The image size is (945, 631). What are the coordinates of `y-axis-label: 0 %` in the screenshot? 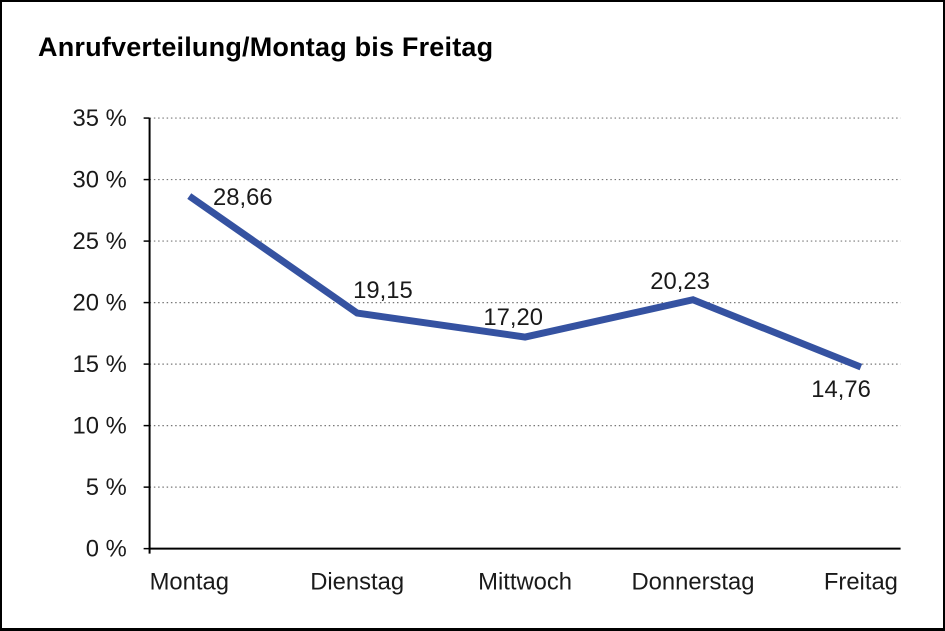 It's located at (106, 549).